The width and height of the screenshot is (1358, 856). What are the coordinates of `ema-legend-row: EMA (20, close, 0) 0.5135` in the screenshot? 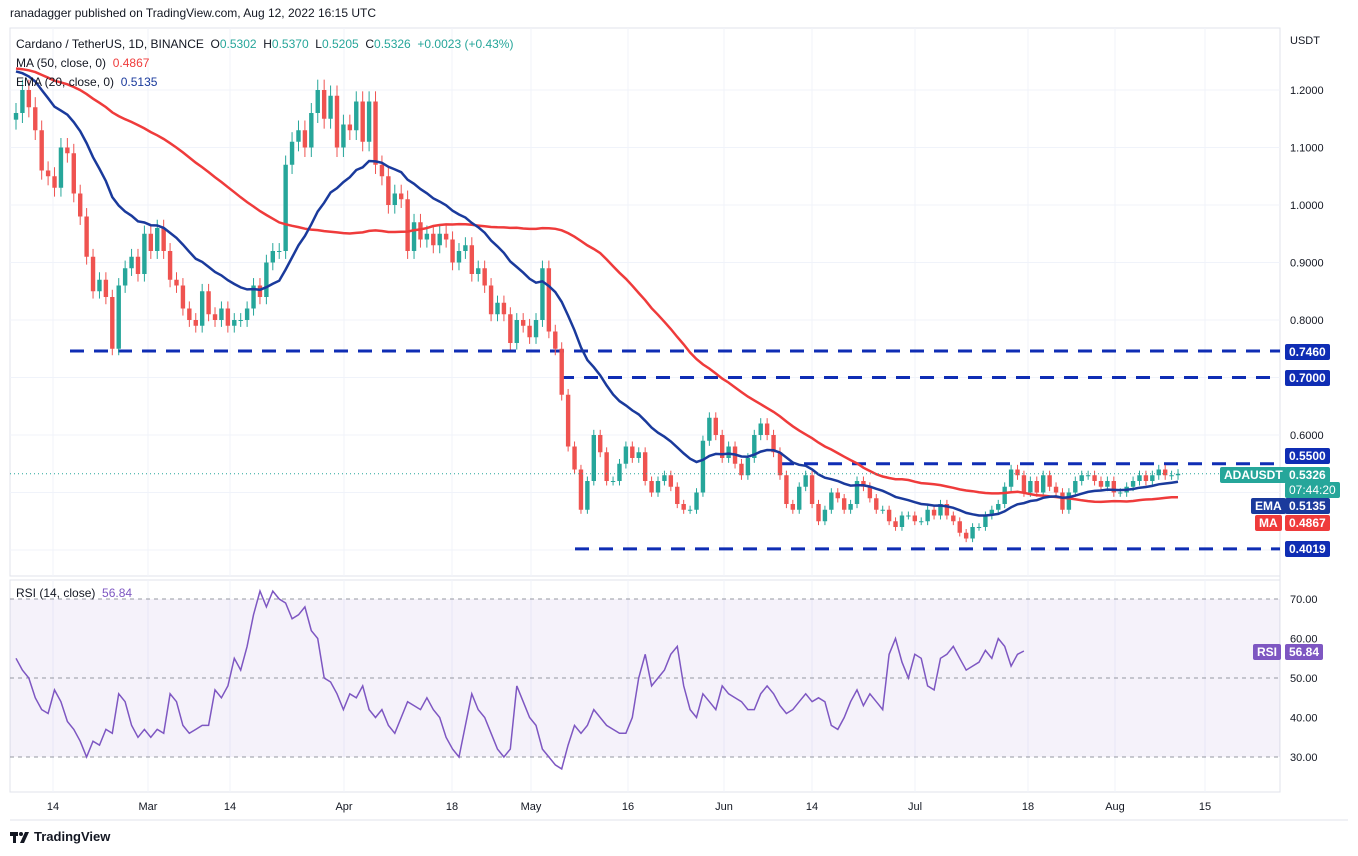 It's located at (264, 82).